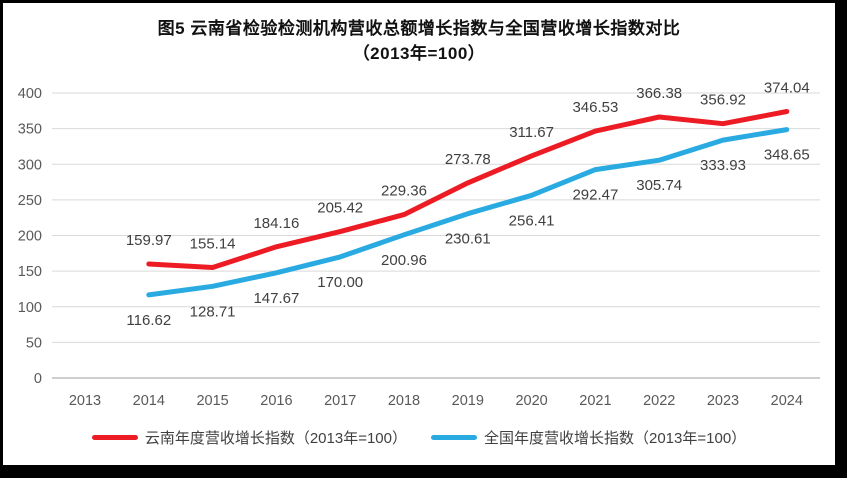 The image size is (847, 478). I want to click on y-tick-label: 0, so click(38, 379).